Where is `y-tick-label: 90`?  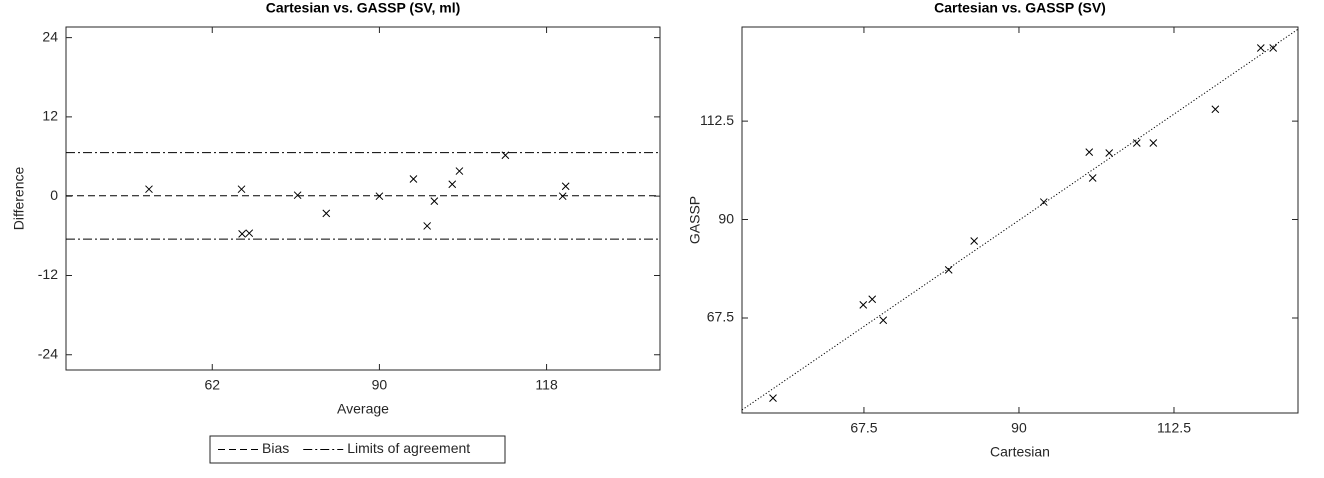 y-tick-label: 90 is located at coordinates (726, 218).